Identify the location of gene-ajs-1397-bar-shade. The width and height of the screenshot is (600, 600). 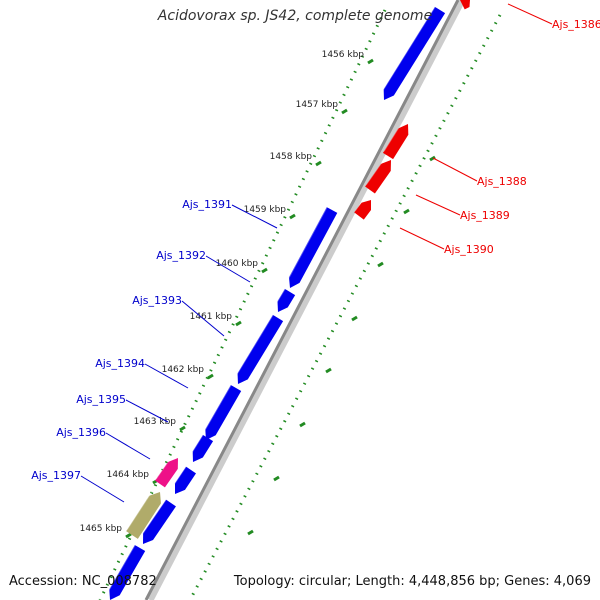
(141, 509).